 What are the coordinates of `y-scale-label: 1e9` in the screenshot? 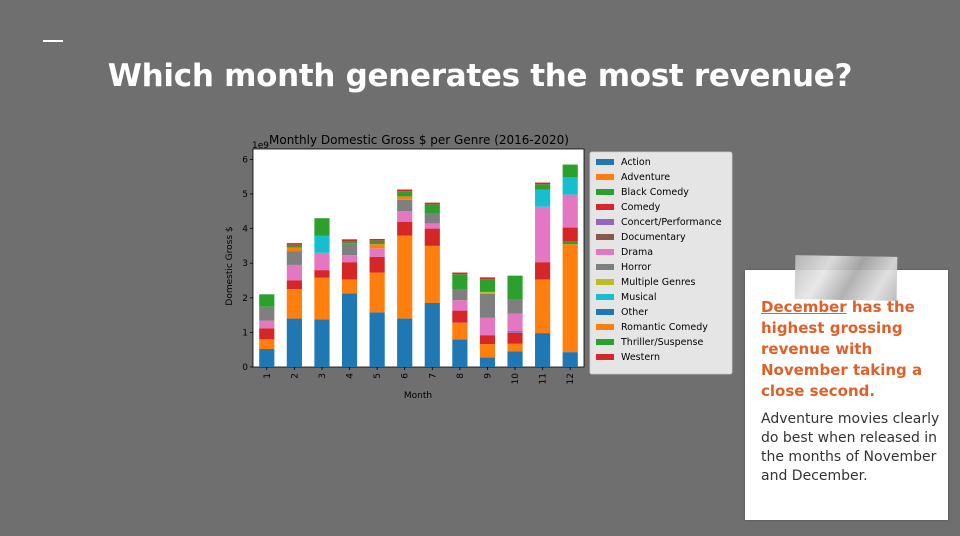 It's located at (260, 146).